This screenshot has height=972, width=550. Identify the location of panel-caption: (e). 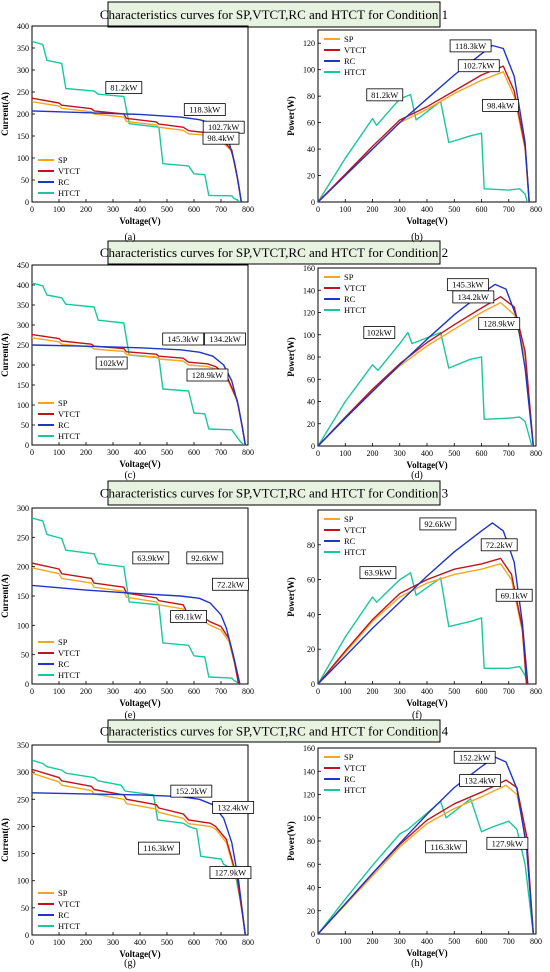
(129, 715).